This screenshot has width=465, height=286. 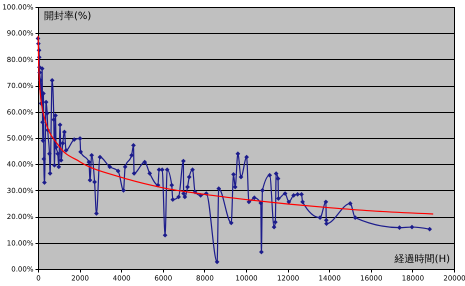 I want to click on y-axis-title: 開封率(%), so click(x=68, y=16).